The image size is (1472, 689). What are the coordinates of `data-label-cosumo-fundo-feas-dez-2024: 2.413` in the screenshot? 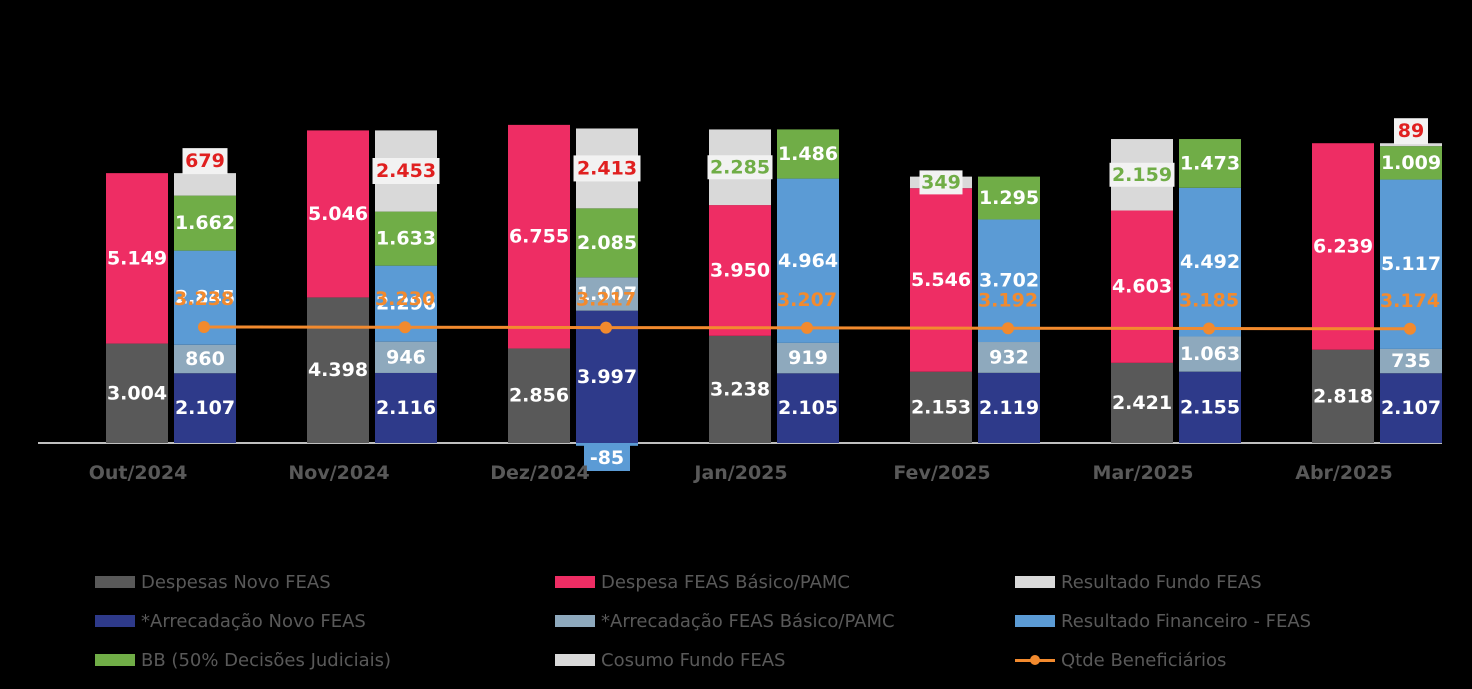 It's located at (607, 168).